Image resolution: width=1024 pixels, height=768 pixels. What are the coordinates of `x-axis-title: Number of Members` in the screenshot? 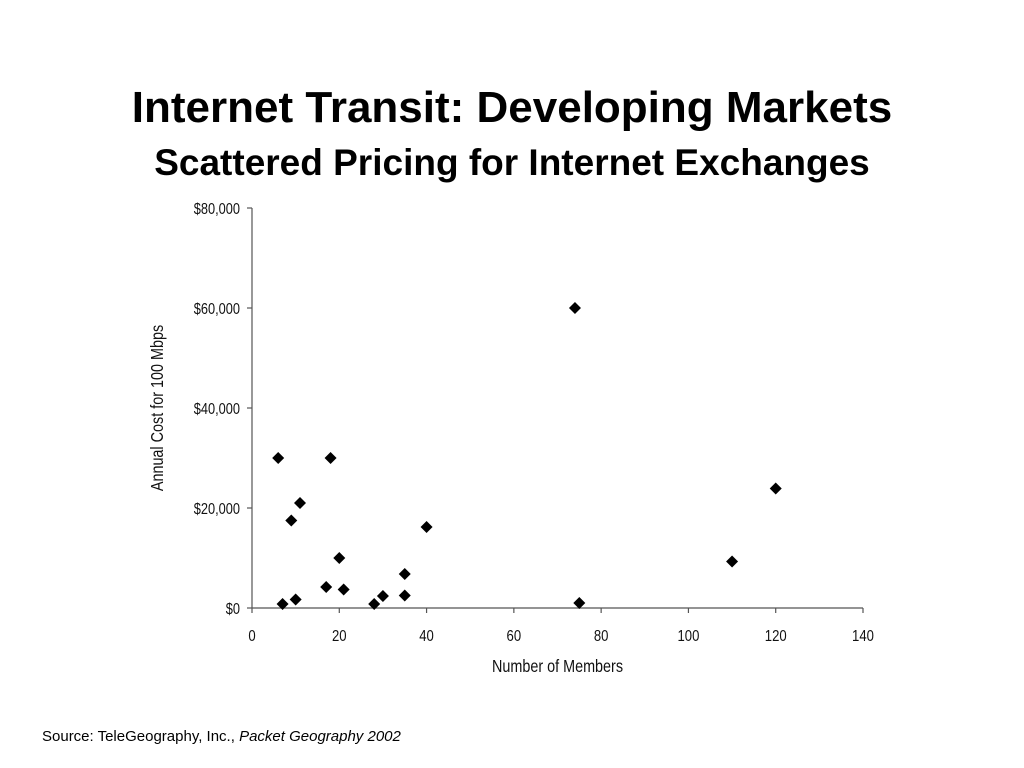 It's located at (557, 667).